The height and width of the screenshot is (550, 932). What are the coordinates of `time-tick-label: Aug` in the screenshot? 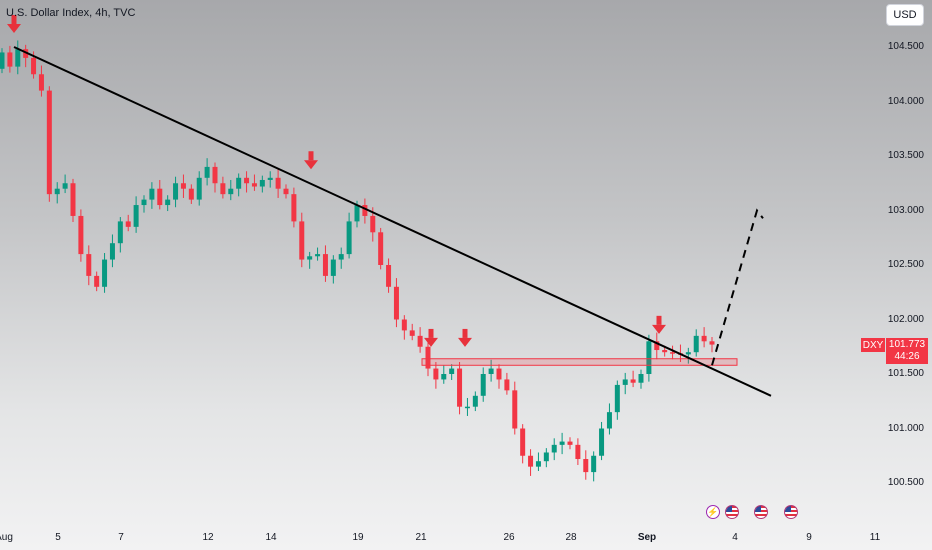 It's located at (6, 537).